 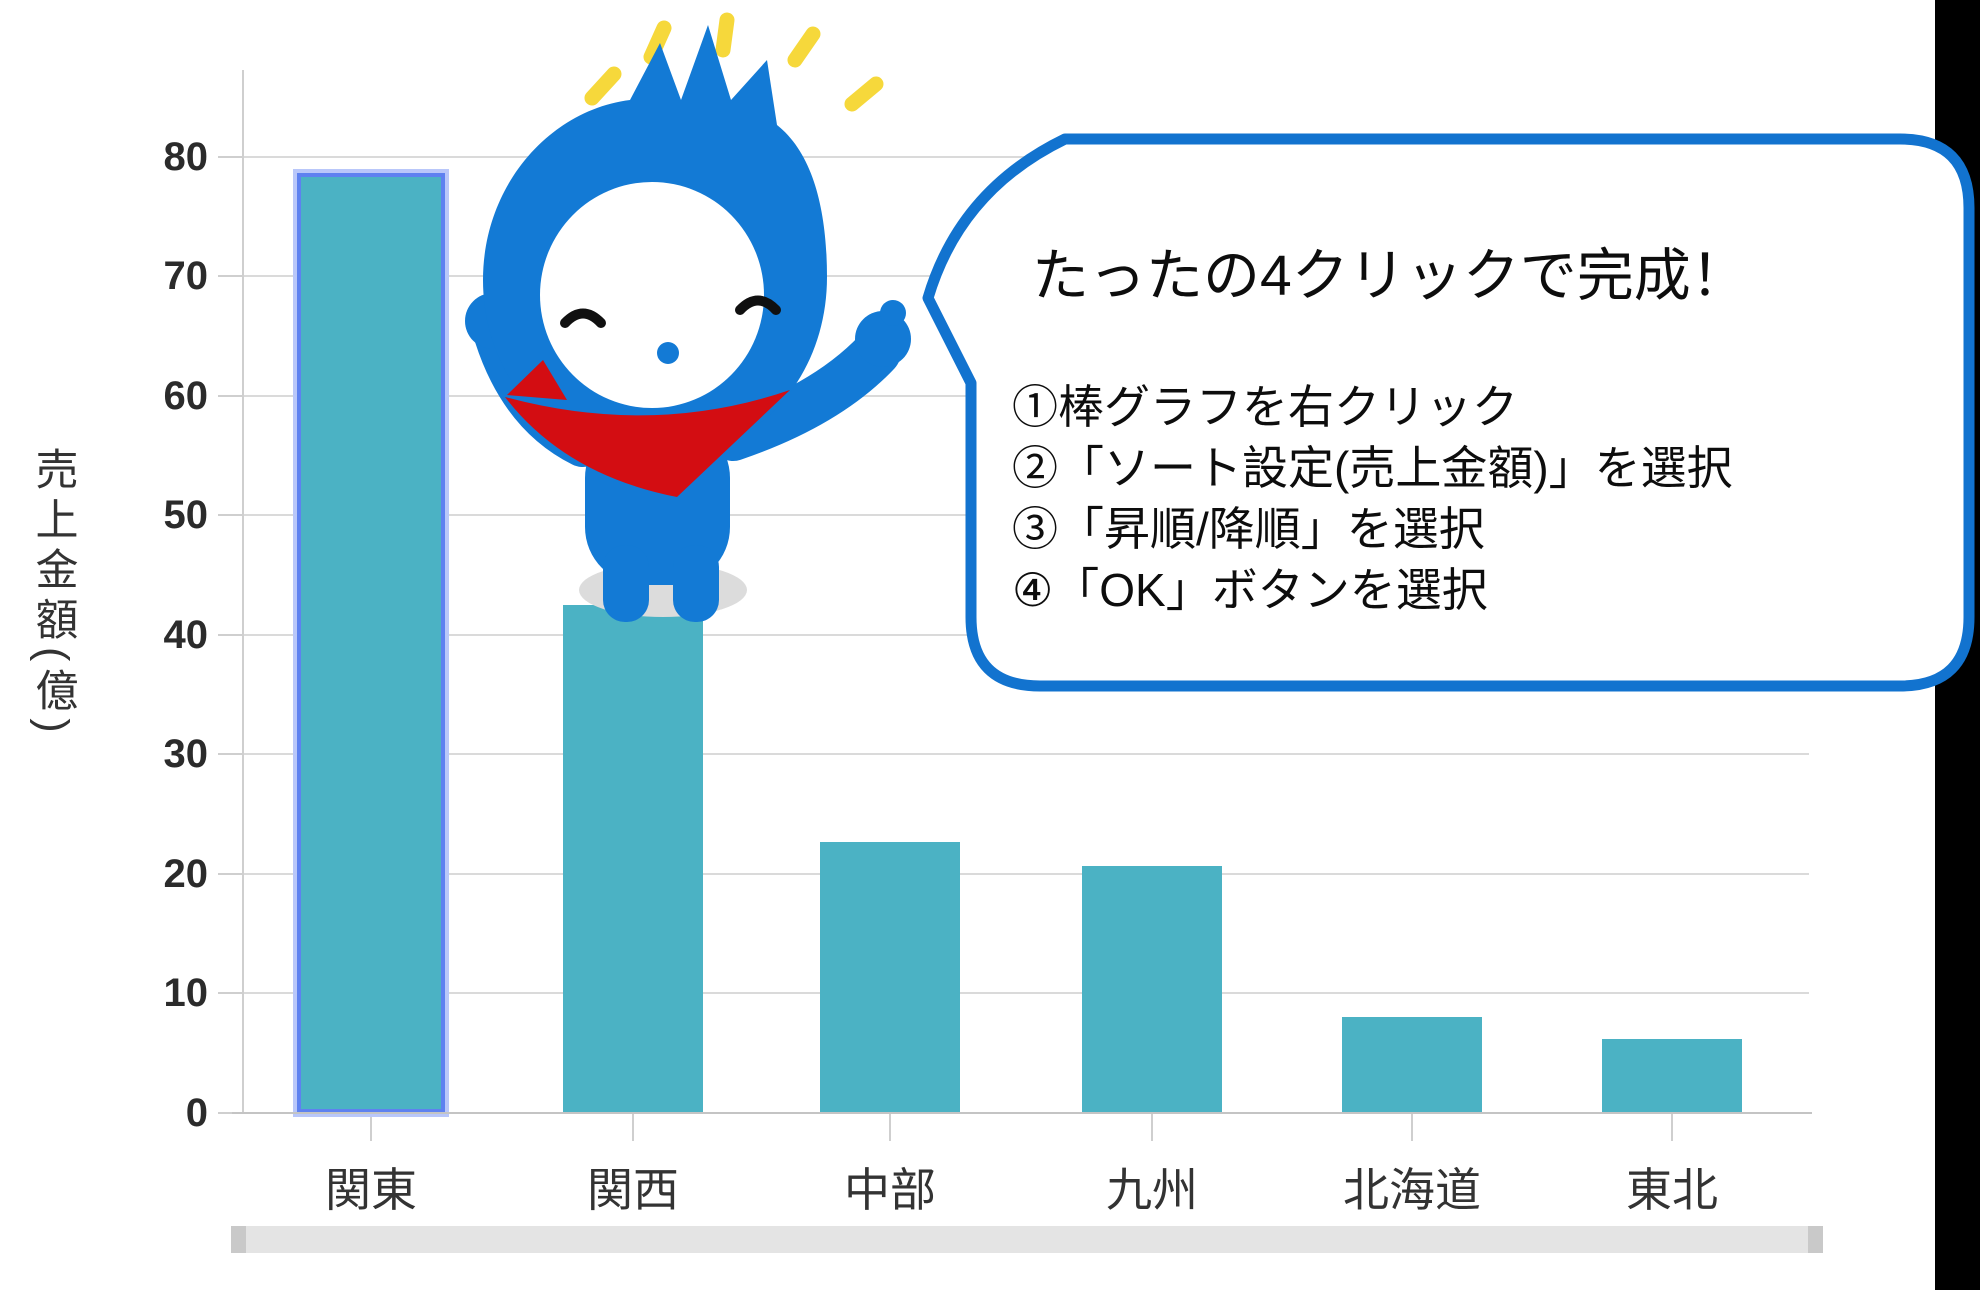 What do you see at coordinates (670, 311) in the screenshot?
I see `mascot-eyes` at bounding box center [670, 311].